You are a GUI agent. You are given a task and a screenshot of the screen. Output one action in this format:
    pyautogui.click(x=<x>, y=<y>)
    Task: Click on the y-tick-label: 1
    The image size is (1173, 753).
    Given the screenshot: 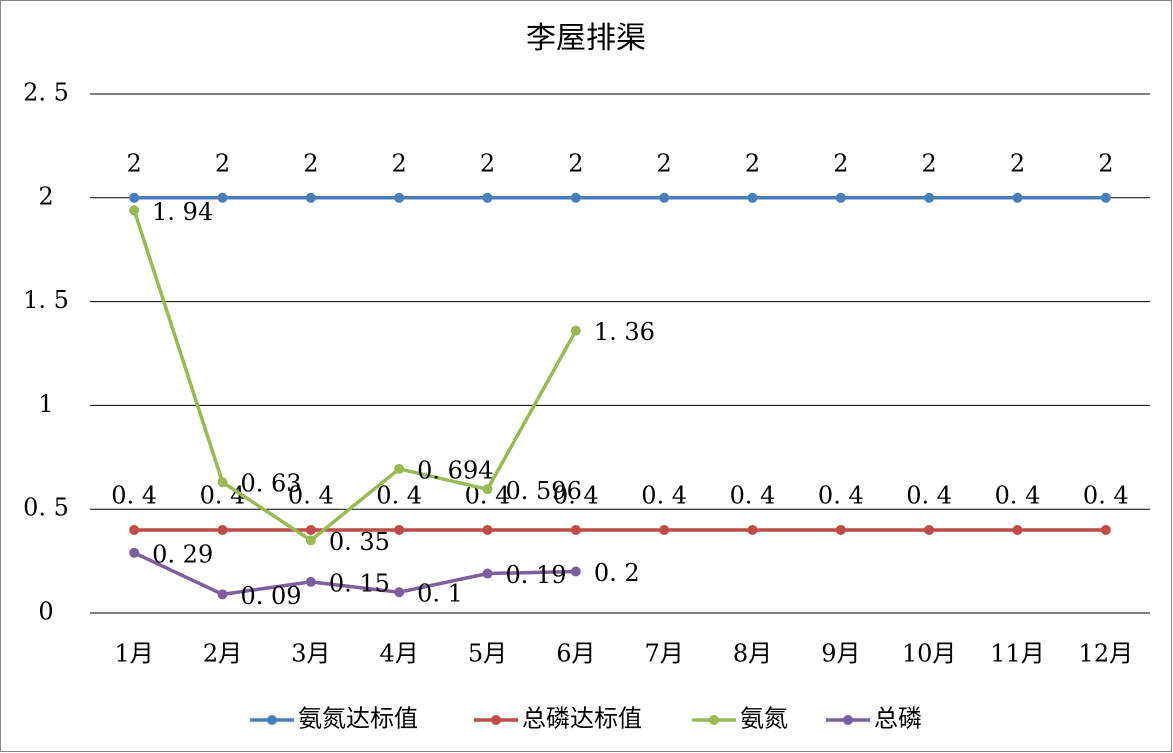 What is the action you would take?
    pyautogui.click(x=45, y=404)
    